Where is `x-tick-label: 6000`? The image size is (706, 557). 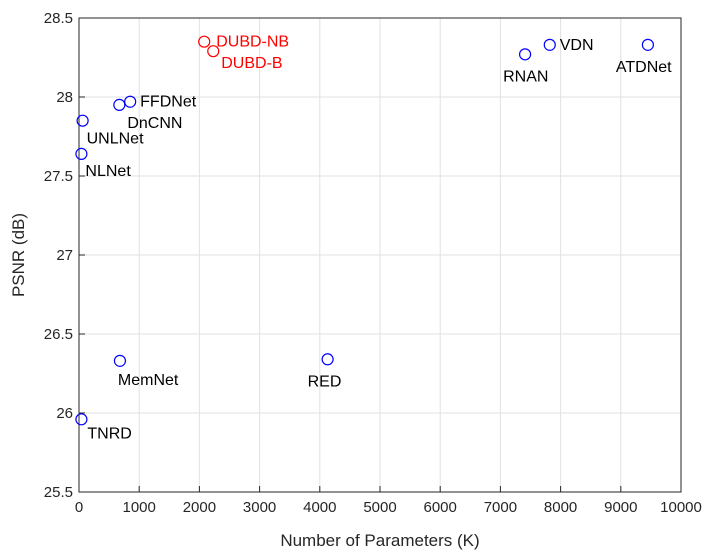
x-tick-label: 6000 is located at coordinates (440, 507).